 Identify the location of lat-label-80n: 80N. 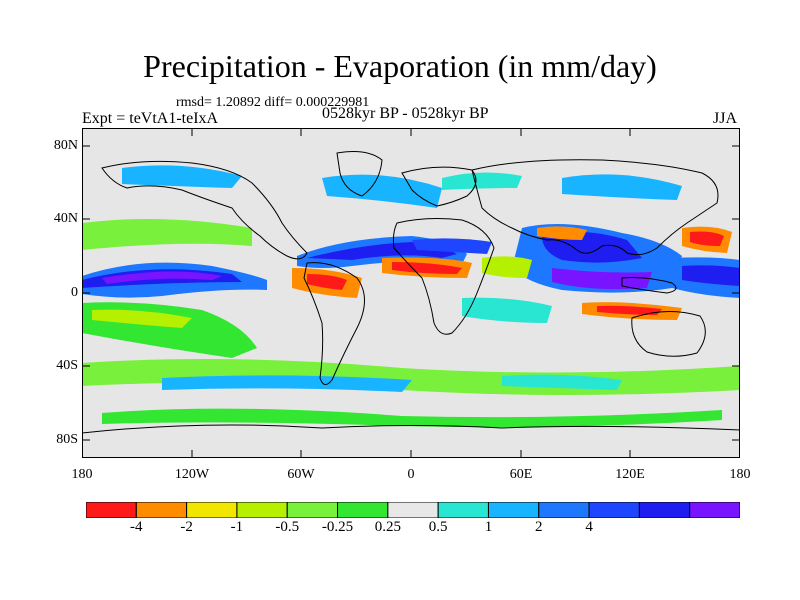
(65, 145).